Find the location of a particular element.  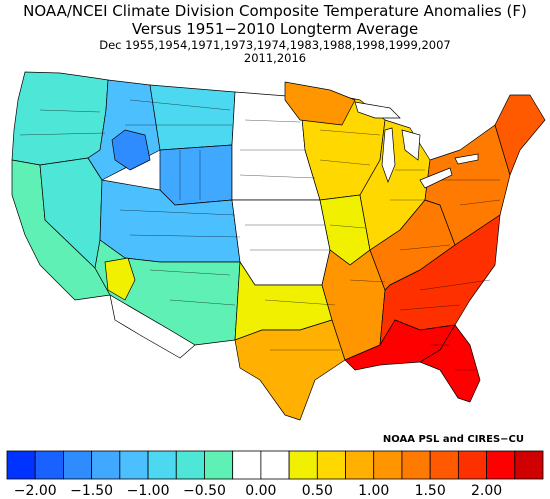

lake-huron is located at coordinates (411, 145).